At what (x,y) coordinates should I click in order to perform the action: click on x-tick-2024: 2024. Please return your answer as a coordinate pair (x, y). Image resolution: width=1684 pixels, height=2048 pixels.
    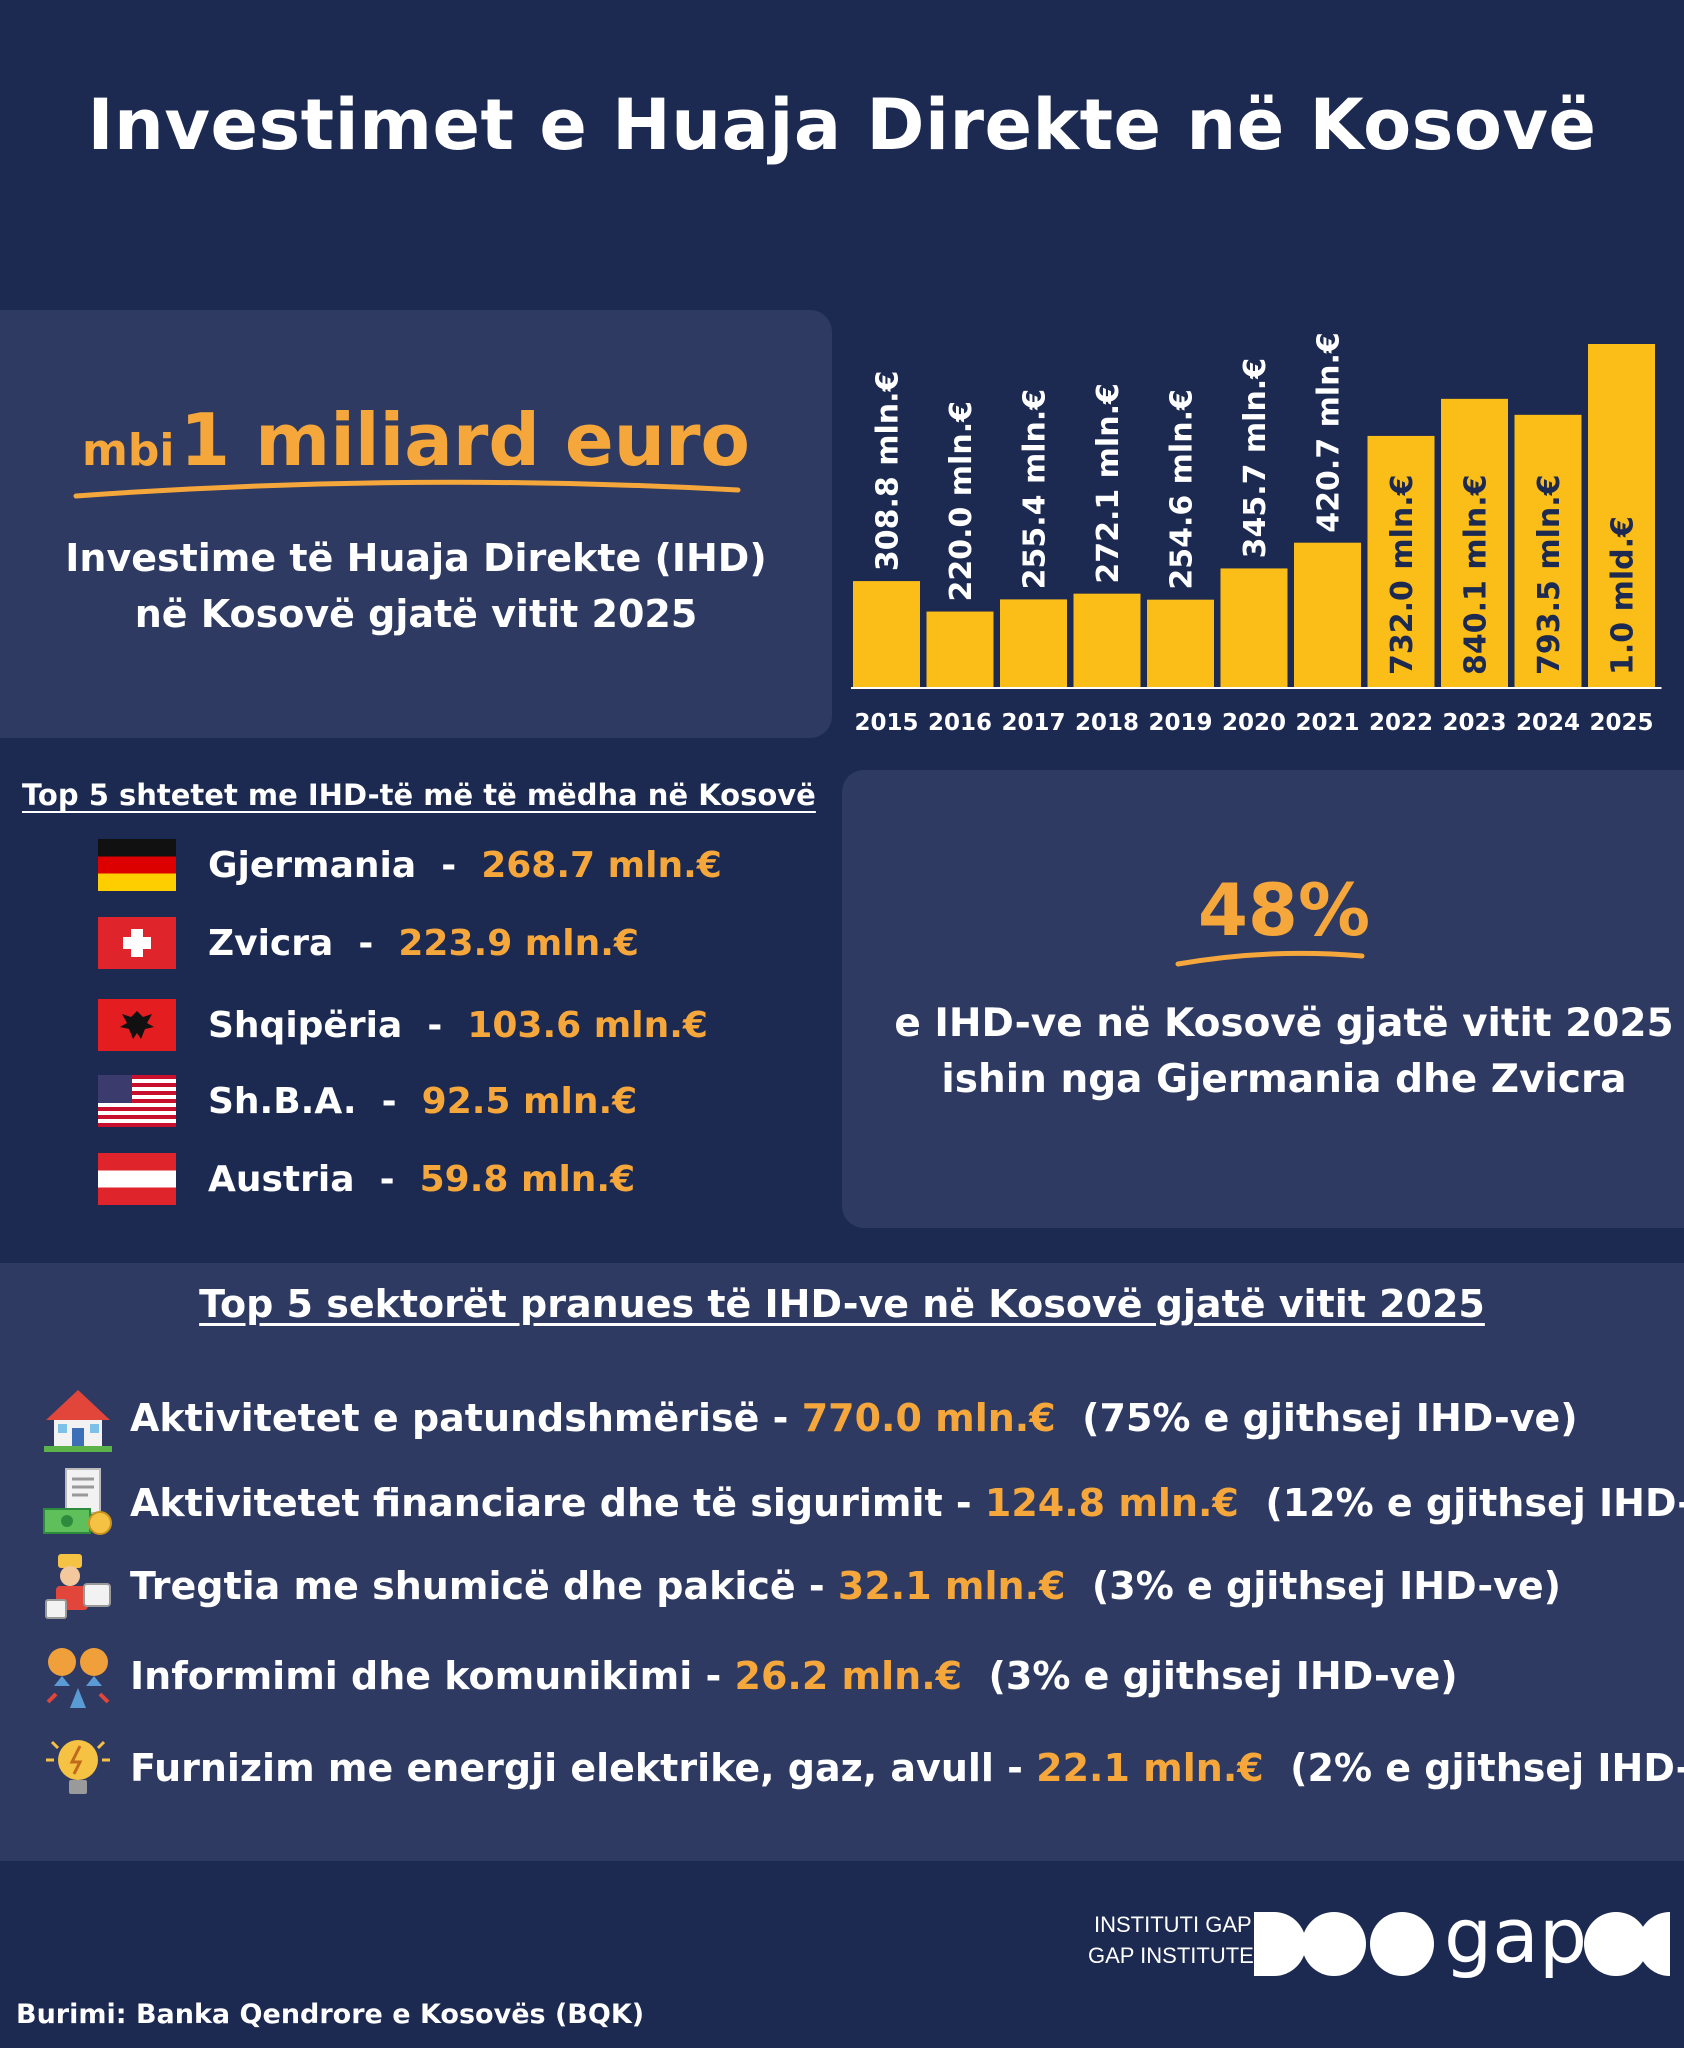
    Looking at the image, I should click on (1548, 723).